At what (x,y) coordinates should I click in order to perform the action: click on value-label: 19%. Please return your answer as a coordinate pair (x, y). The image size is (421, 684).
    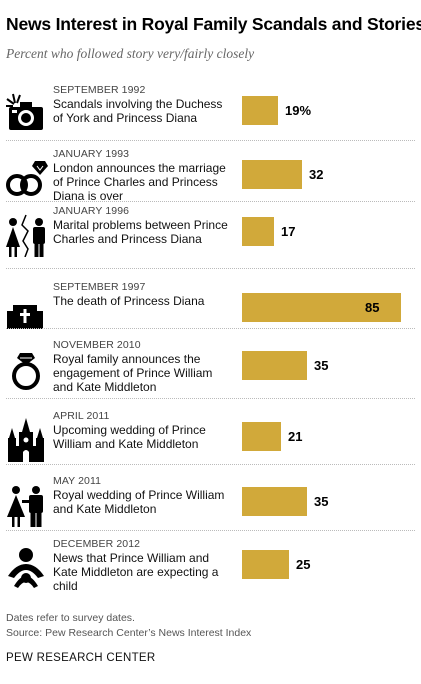
    Looking at the image, I should click on (298, 110).